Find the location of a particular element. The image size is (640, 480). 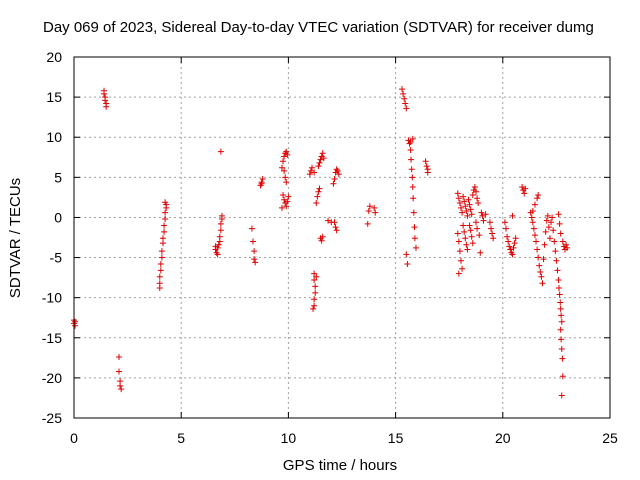

y-tick-label: -10 is located at coordinates (52, 298).